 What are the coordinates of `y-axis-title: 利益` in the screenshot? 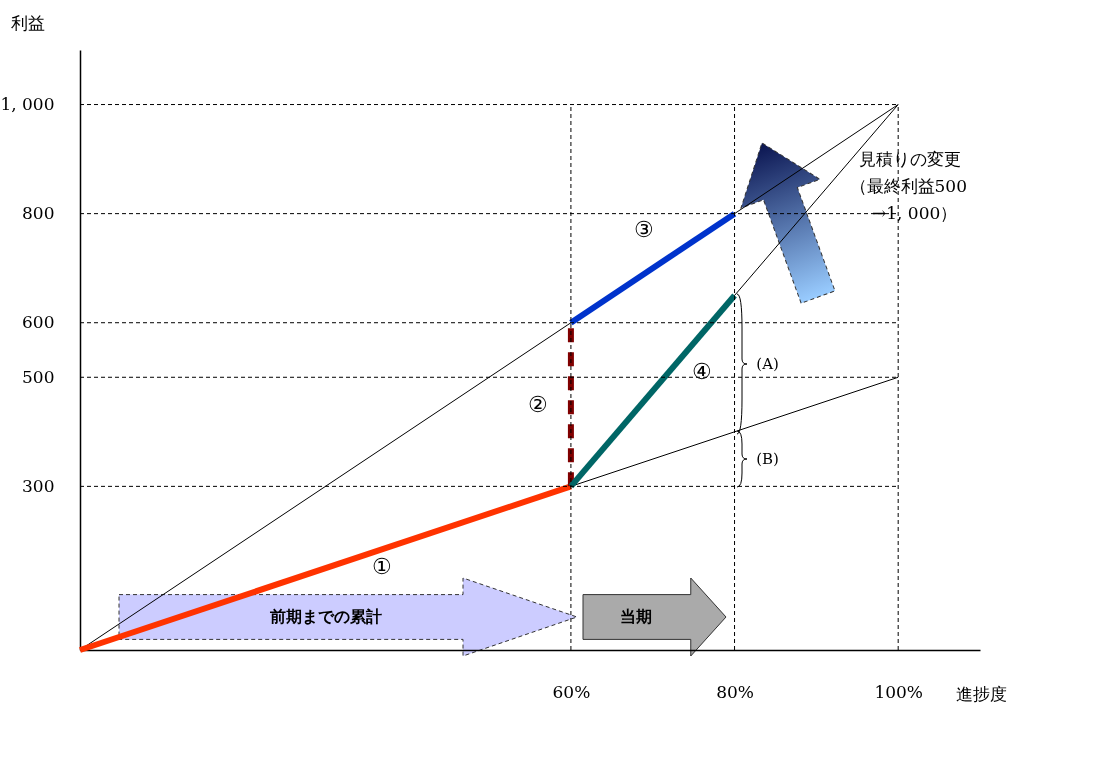 It's located at (27, 22).